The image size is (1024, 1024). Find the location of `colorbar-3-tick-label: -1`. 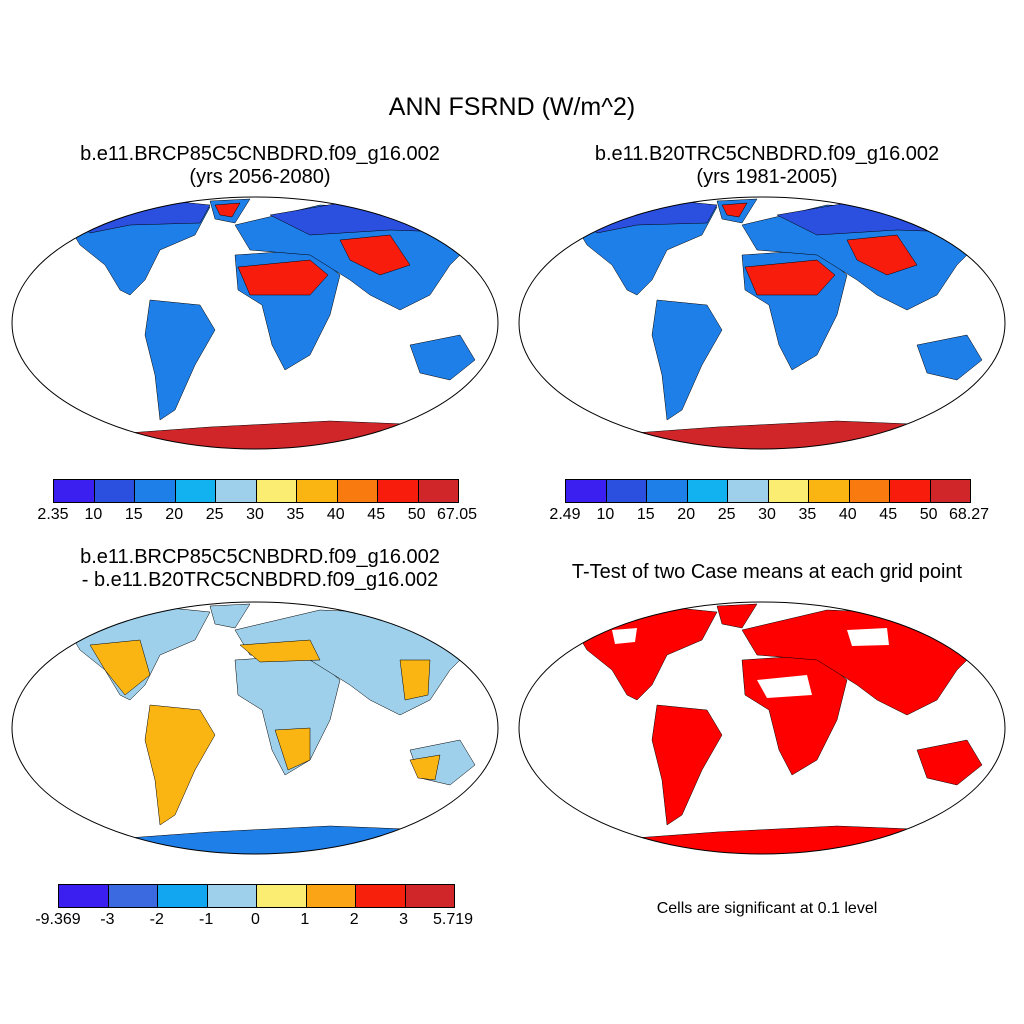

colorbar-3-tick-label: -1 is located at coordinates (206, 919).